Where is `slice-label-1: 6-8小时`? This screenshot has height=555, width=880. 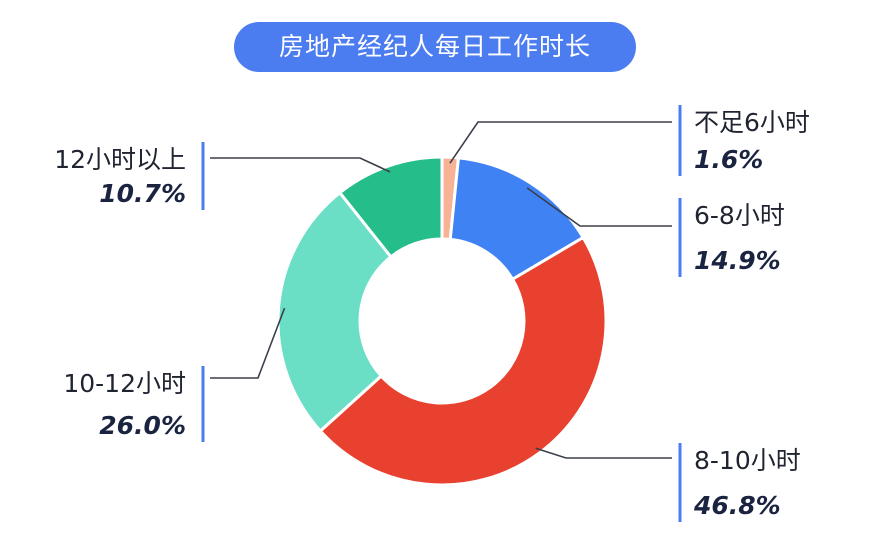 slice-label-1: 6-8小时 is located at coordinates (739, 215).